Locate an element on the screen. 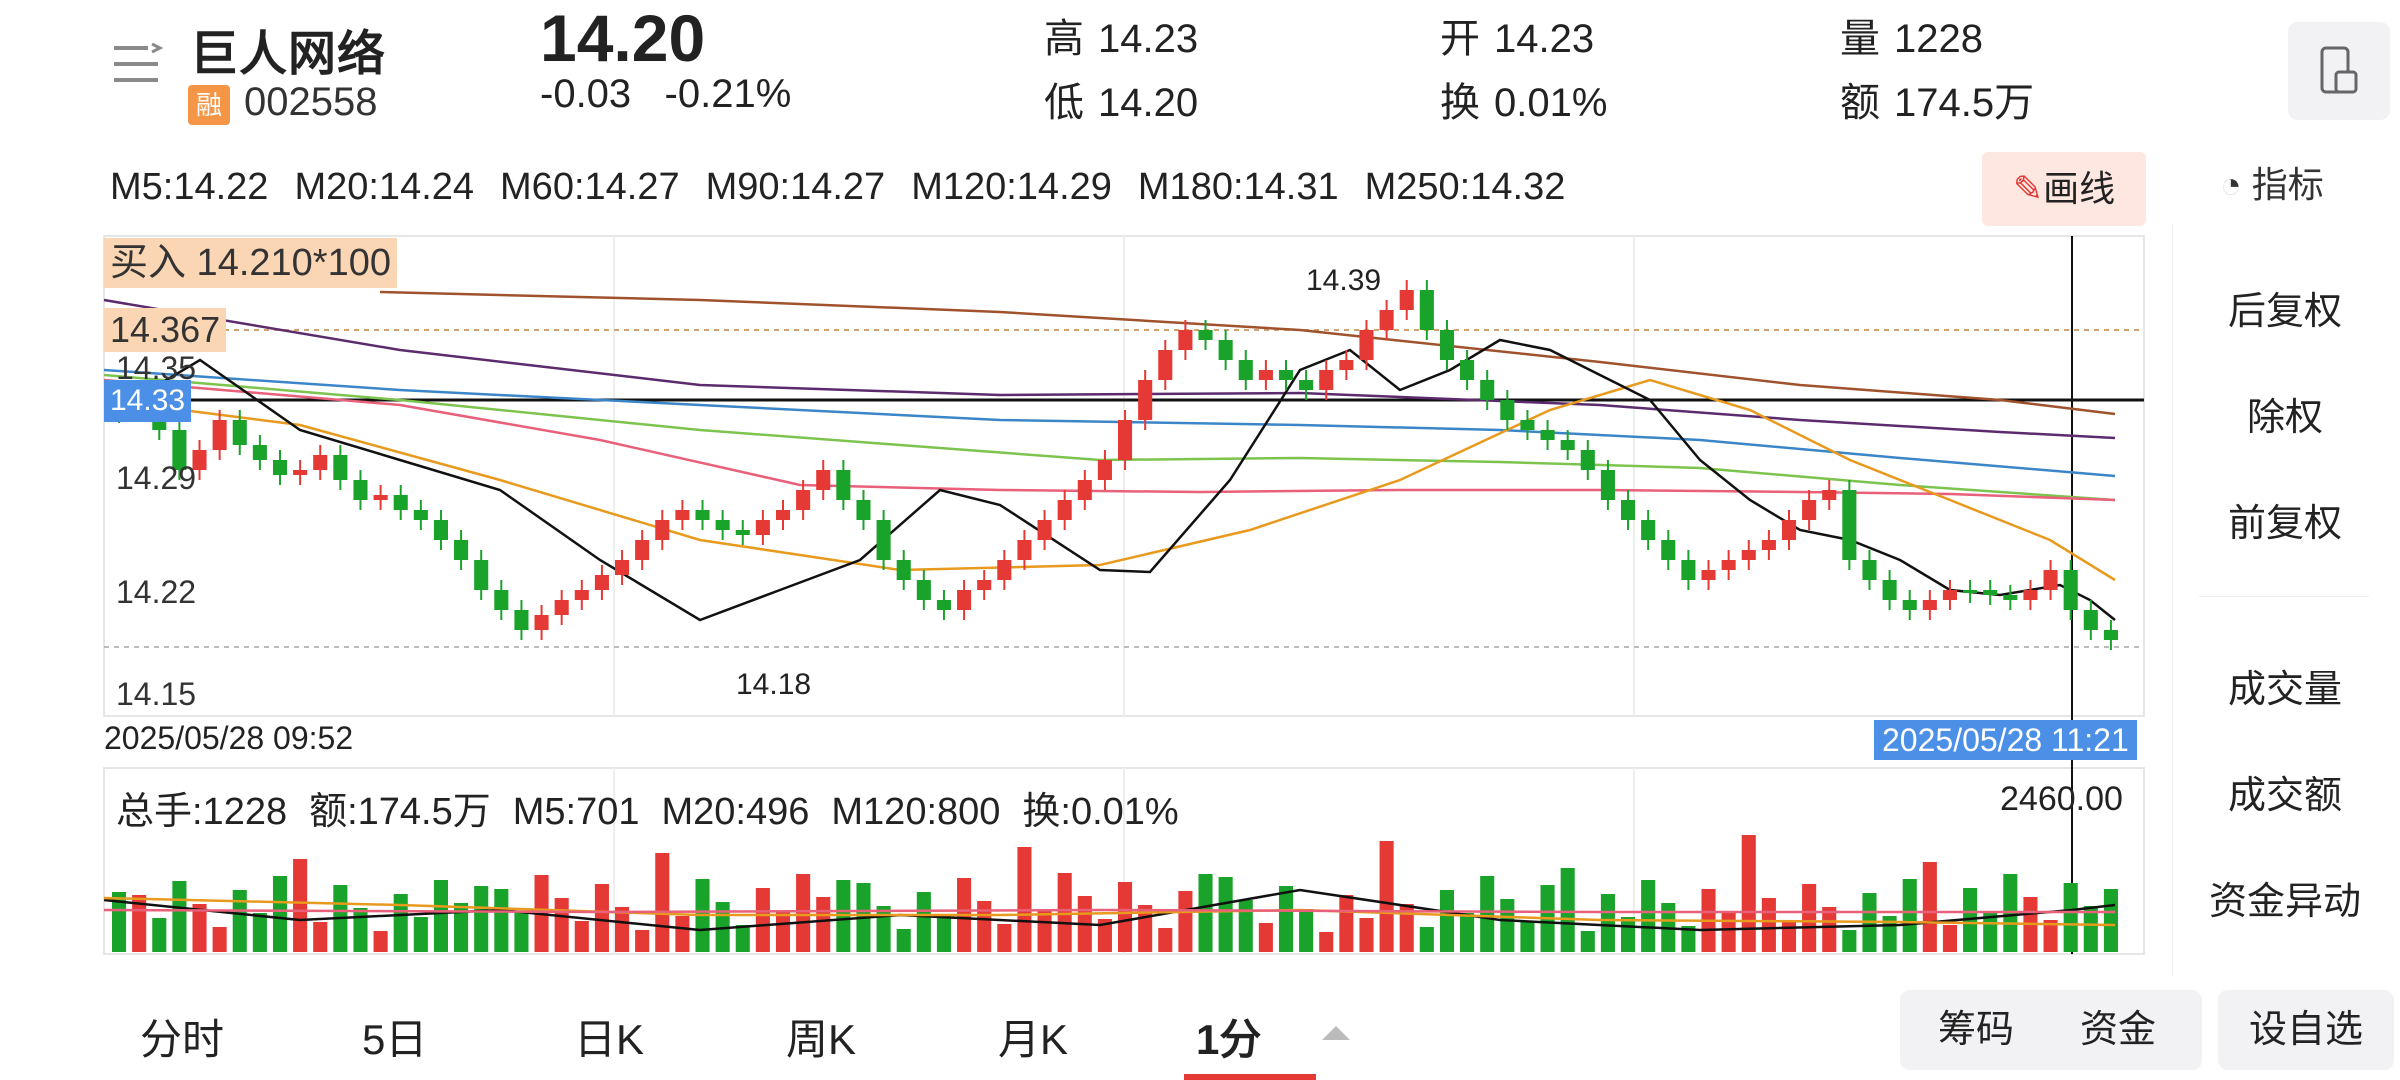 This screenshot has height=1080, width=2400. add-watchlist-button: 设自选 is located at coordinates (2306, 1030).